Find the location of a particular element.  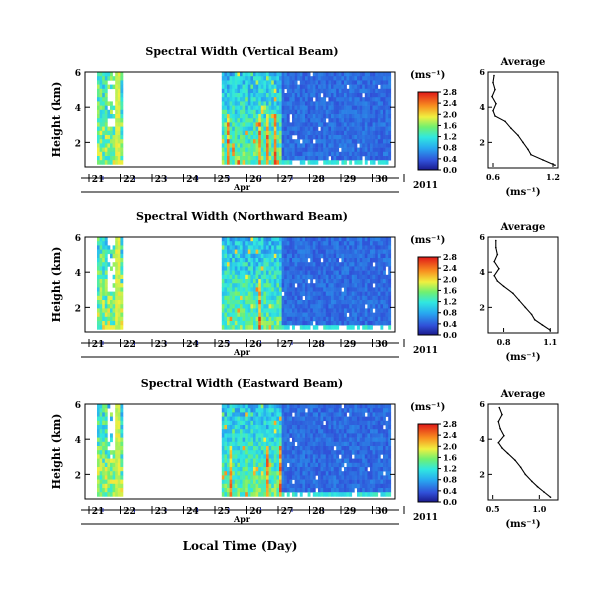

y-axis-label: Height (km) is located at coordinates (56, 285).